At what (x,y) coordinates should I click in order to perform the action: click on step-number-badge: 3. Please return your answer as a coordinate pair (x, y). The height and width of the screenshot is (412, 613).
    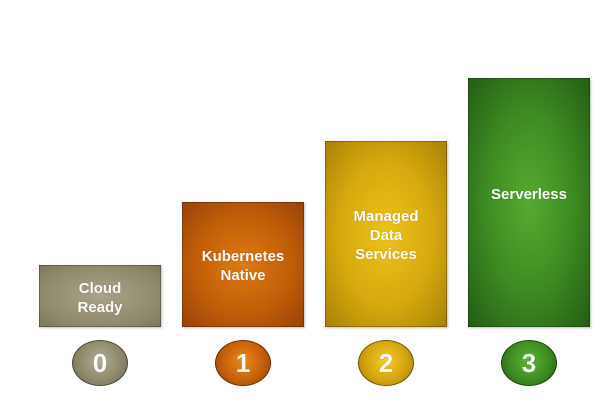
    Looking at the image, I should click on (529, 363).